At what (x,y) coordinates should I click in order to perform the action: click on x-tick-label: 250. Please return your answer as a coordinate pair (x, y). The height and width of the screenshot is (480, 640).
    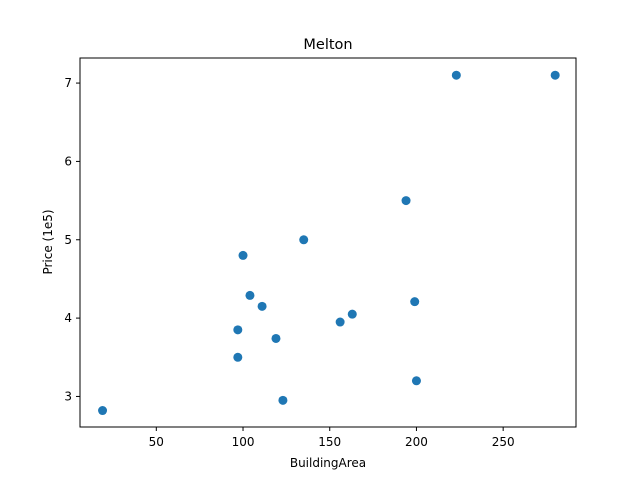
    Looking at the image, I should click on (503, 442).